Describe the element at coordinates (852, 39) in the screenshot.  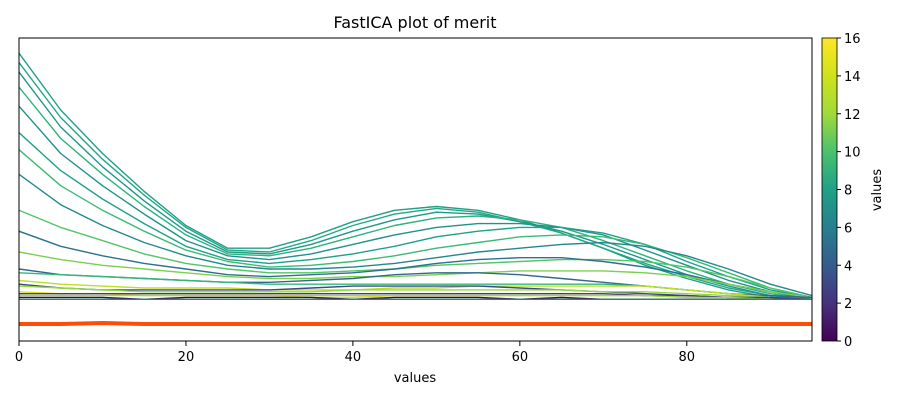
I see `colorbar-tick-label: 16` at that location.